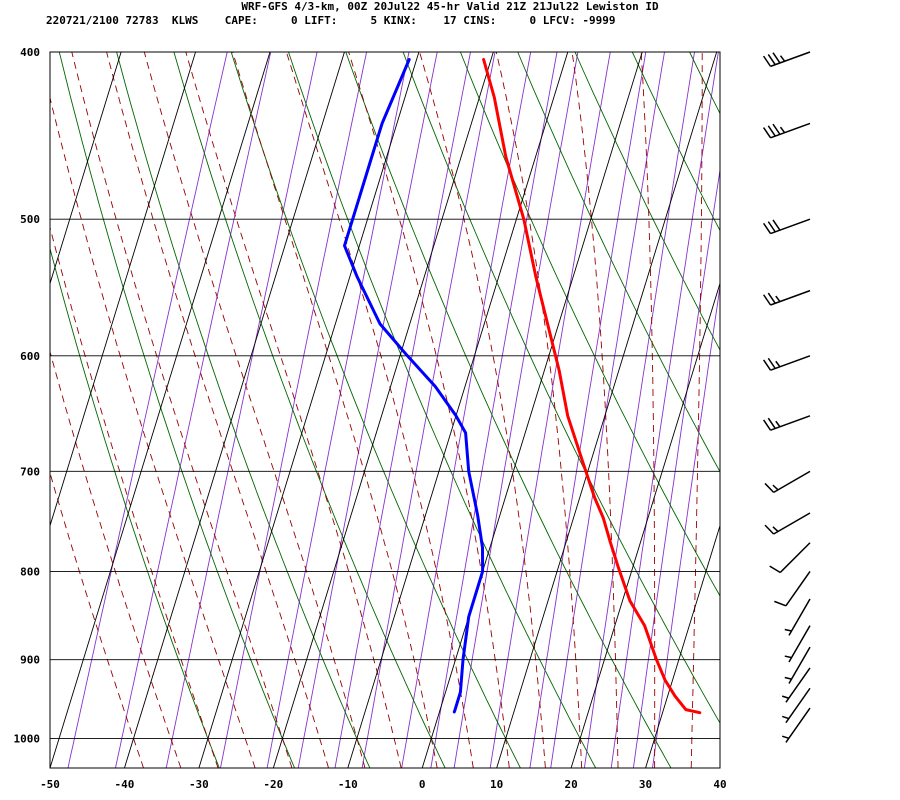  I want to click on x-tick-label: 0, so click(422, 784).